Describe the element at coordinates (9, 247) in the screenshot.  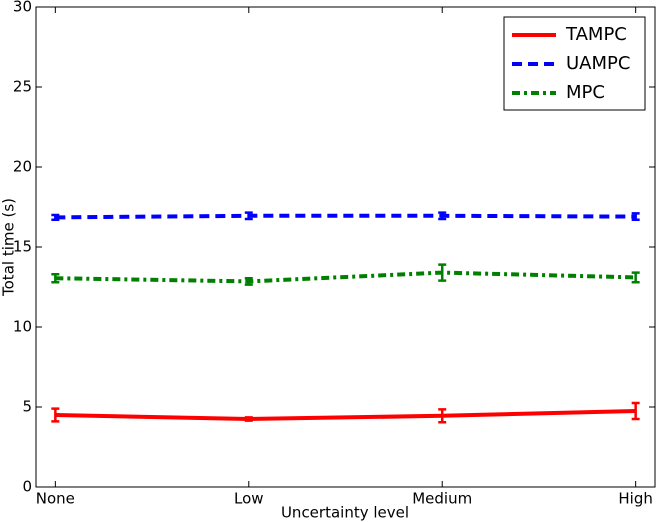
I see `y-axis-label: Total time (s)` at that location.